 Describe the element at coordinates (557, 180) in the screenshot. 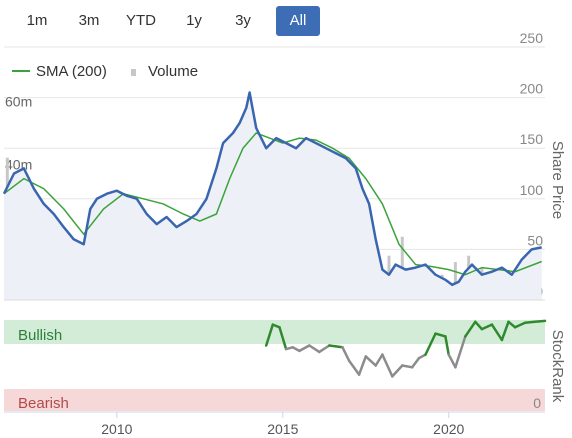

I see `price-axis-label: Share Price` at that location.